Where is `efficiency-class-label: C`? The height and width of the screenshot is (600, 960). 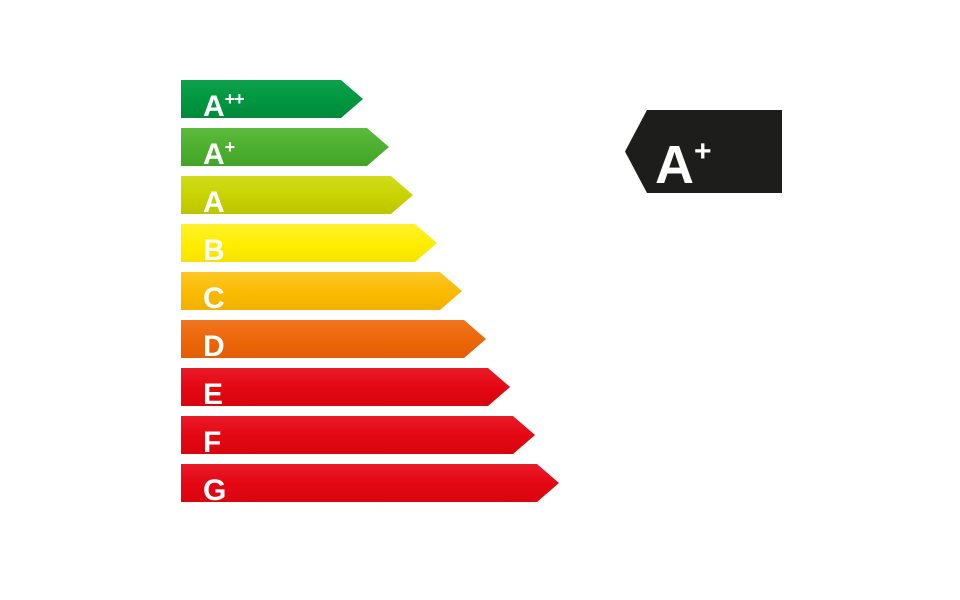 efficiency-class-label: C is located at coordinates (214, 298).